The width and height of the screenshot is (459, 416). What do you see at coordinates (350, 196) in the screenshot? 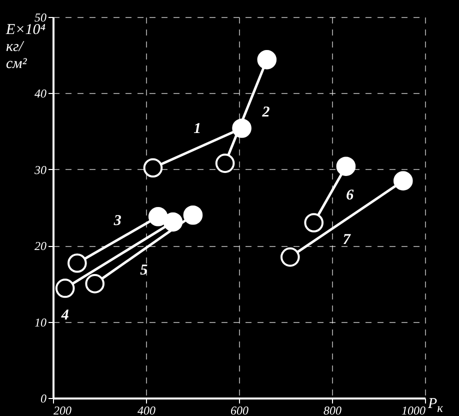
I see `series-label: 6` at bounding box center [350, 196].